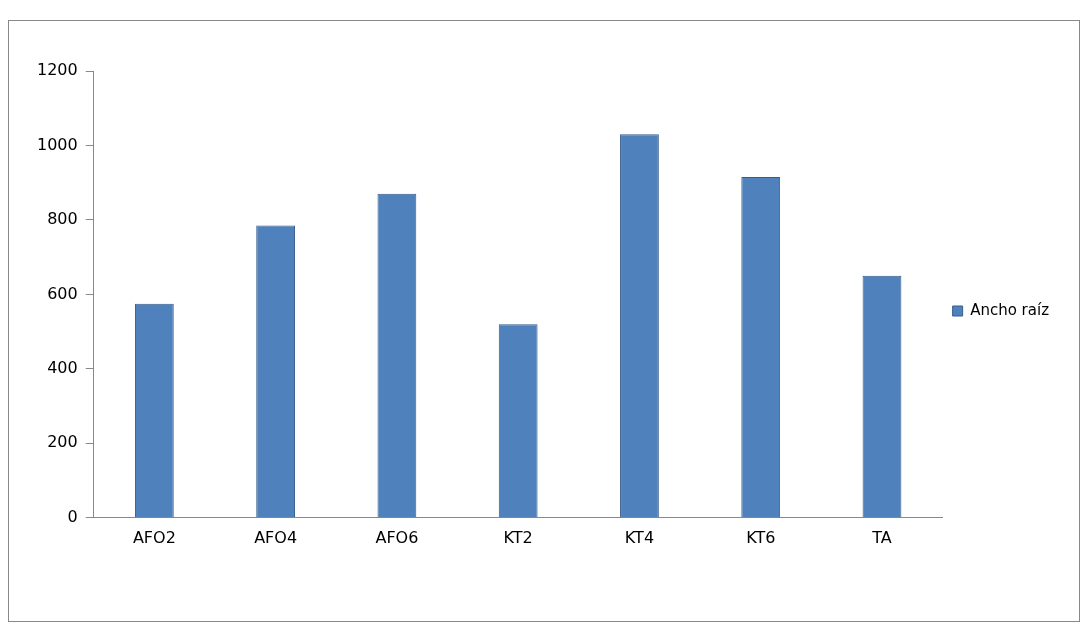  What do you see at coordinates (397, 537) in the screenshot?
I see `x-tick-label: AFO6` at bounding box center [397, 537].